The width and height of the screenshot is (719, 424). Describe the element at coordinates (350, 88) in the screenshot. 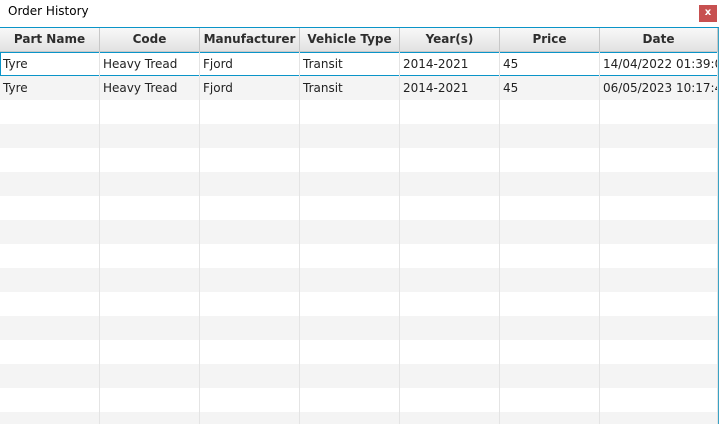

I see `cell-vehicle-type: Transit` at that location.